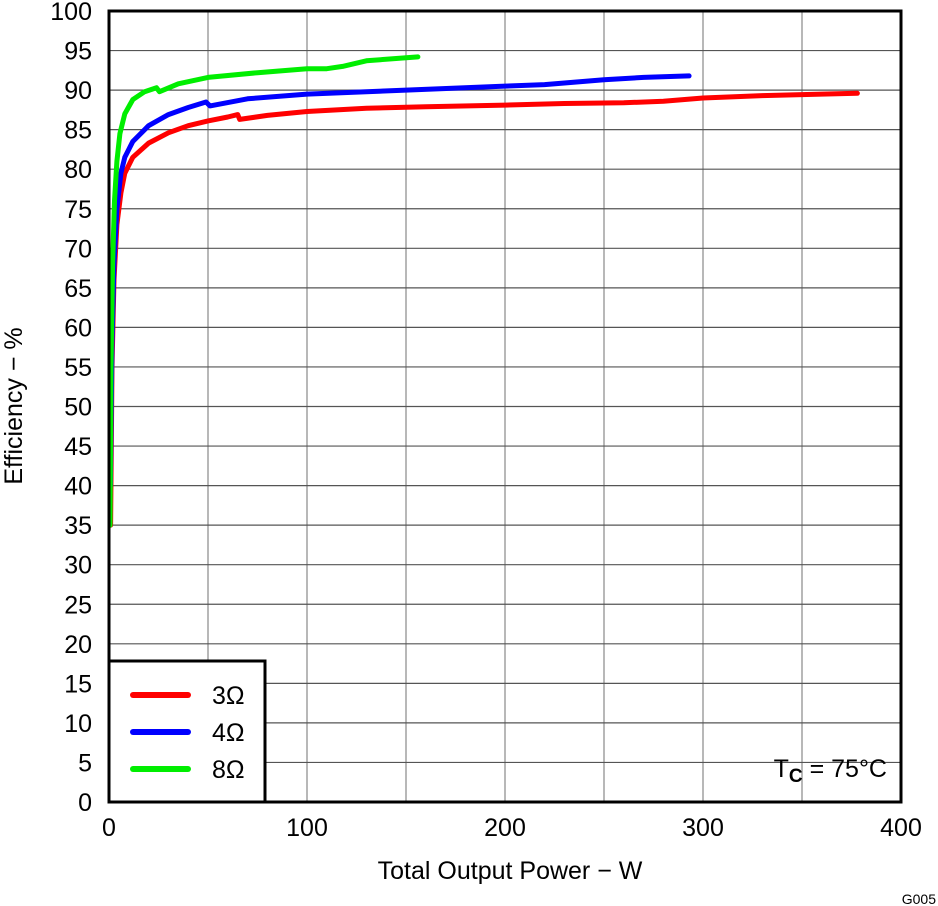 The height and width of the screenshot is (906, 938). What do you see at coordinates (78, 447) in the screenshot?
I see `y-tick-label: 45` at bounding box center [78, 447].